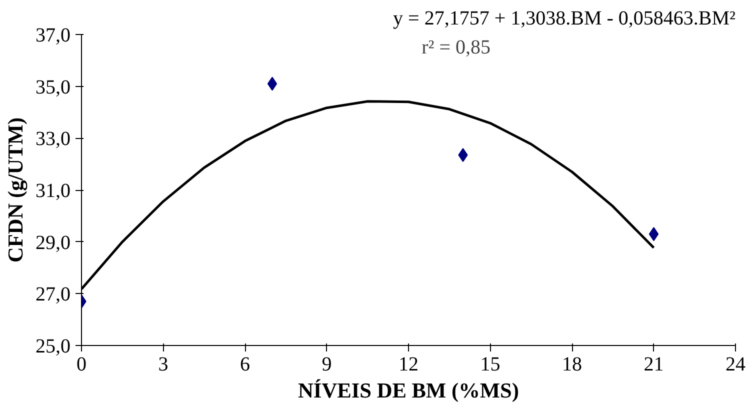 The image size is (750, 405). I want to click on x-tick-label: 0, so click(81, 365).